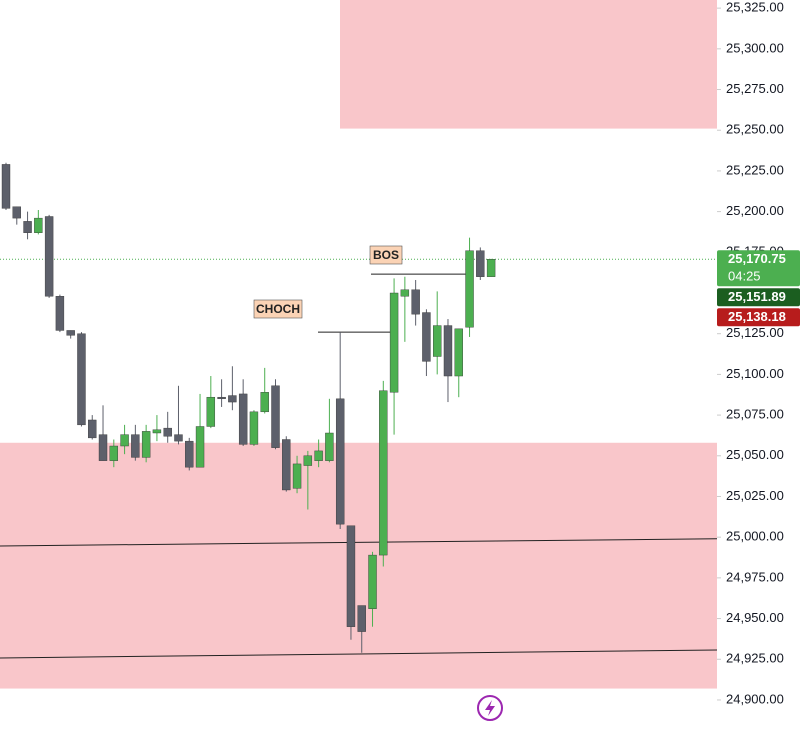  I want to click on y-tick-label: 25,000.00, so click(755, 536).